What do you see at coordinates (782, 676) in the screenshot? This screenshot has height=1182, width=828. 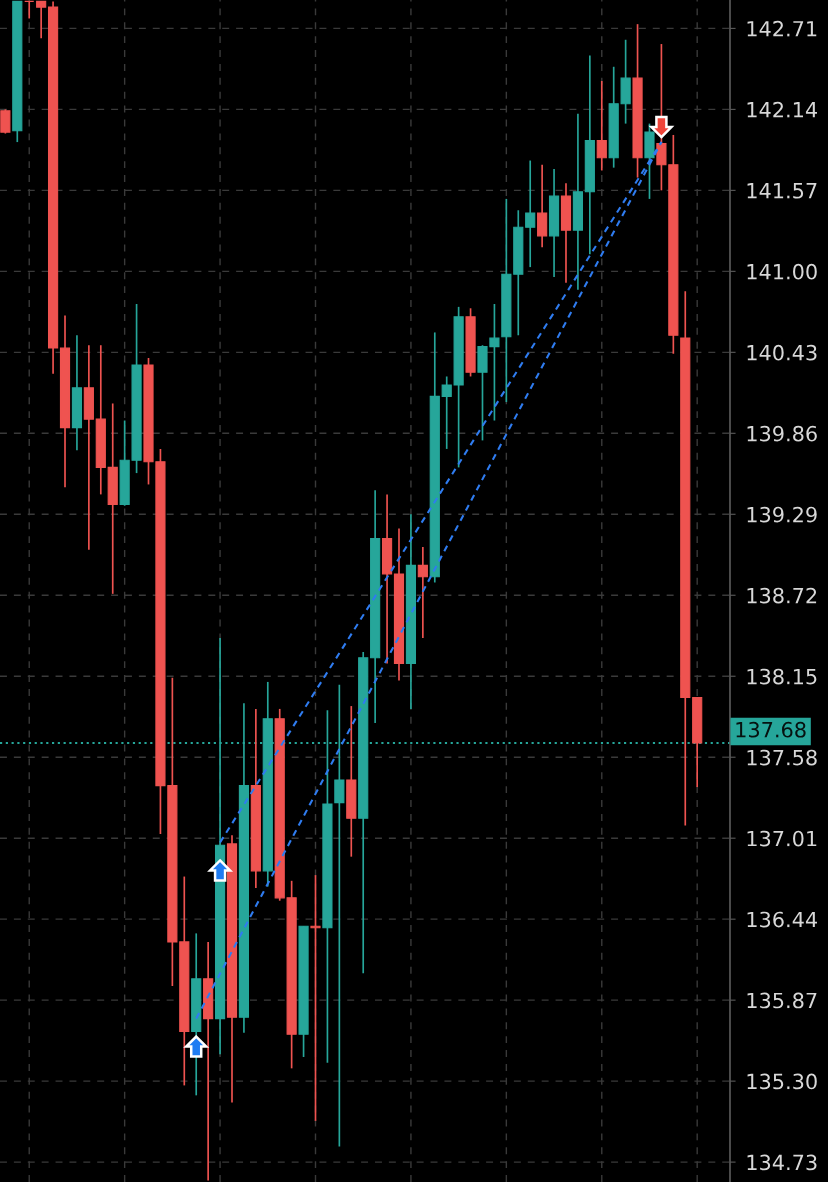 I see `y-tick-label: 138.15` at bounding box center [782, 676].